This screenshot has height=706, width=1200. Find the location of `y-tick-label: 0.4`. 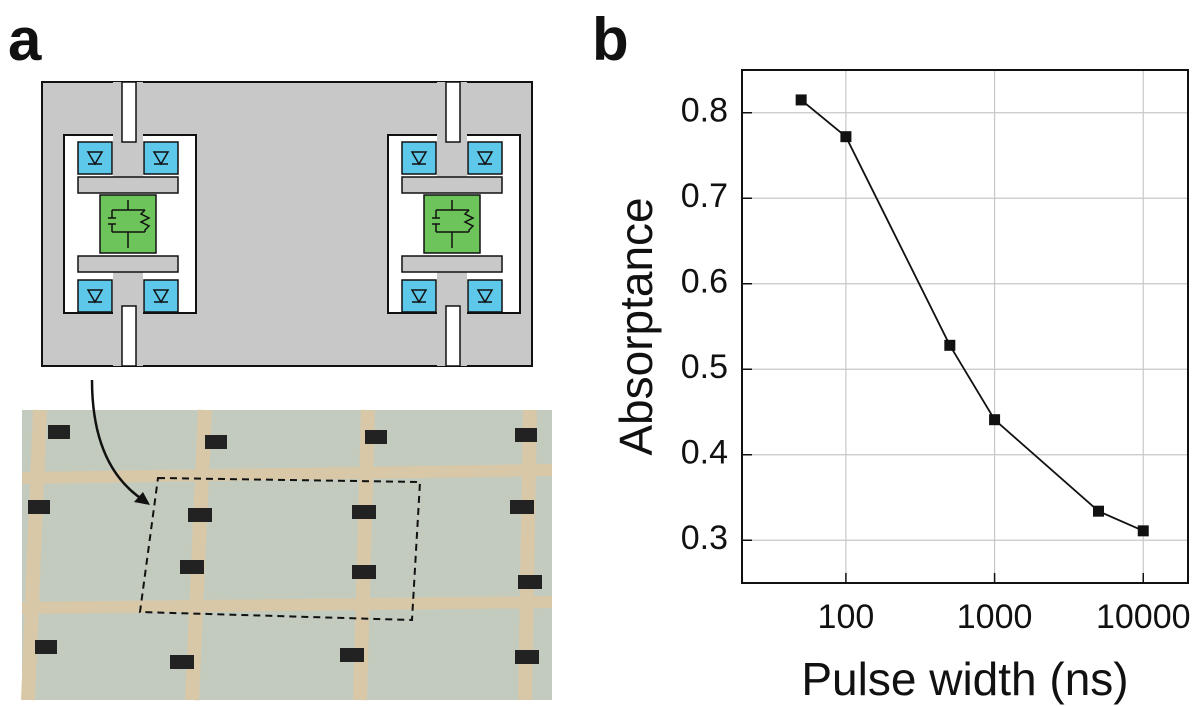

y-tick-label: 0.4 is located at coordinates (704, 453).